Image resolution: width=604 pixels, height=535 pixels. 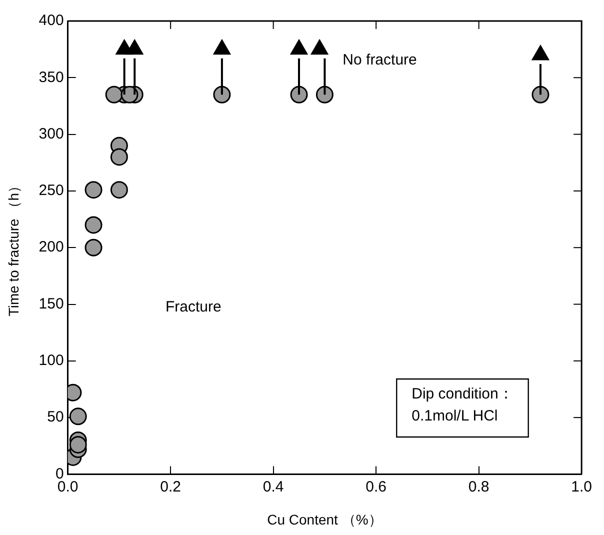 What do you see at coordinates (376, 487) in the screenshot?
I see `x-tick-label: 0.6` at bounding box center [376, 487].